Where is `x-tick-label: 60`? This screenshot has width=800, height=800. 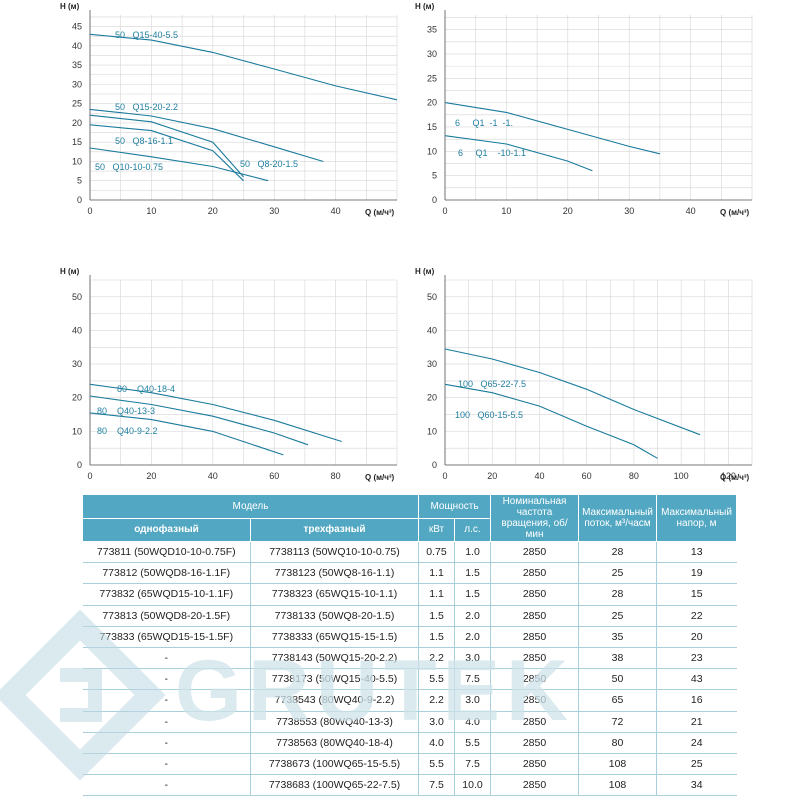
x-tick-label: 60 is located at coordinates (587, 476).